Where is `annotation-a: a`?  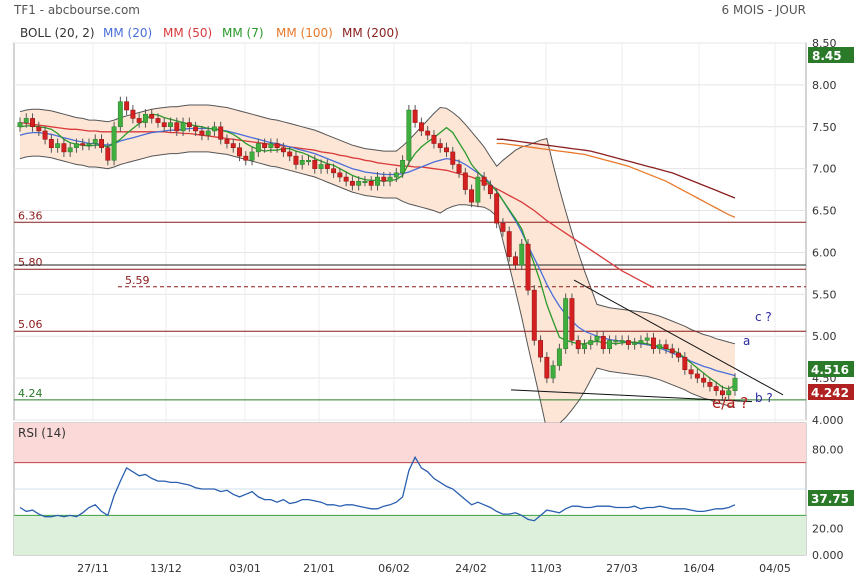 annotation-a: a is located at coordinates (746, 341).